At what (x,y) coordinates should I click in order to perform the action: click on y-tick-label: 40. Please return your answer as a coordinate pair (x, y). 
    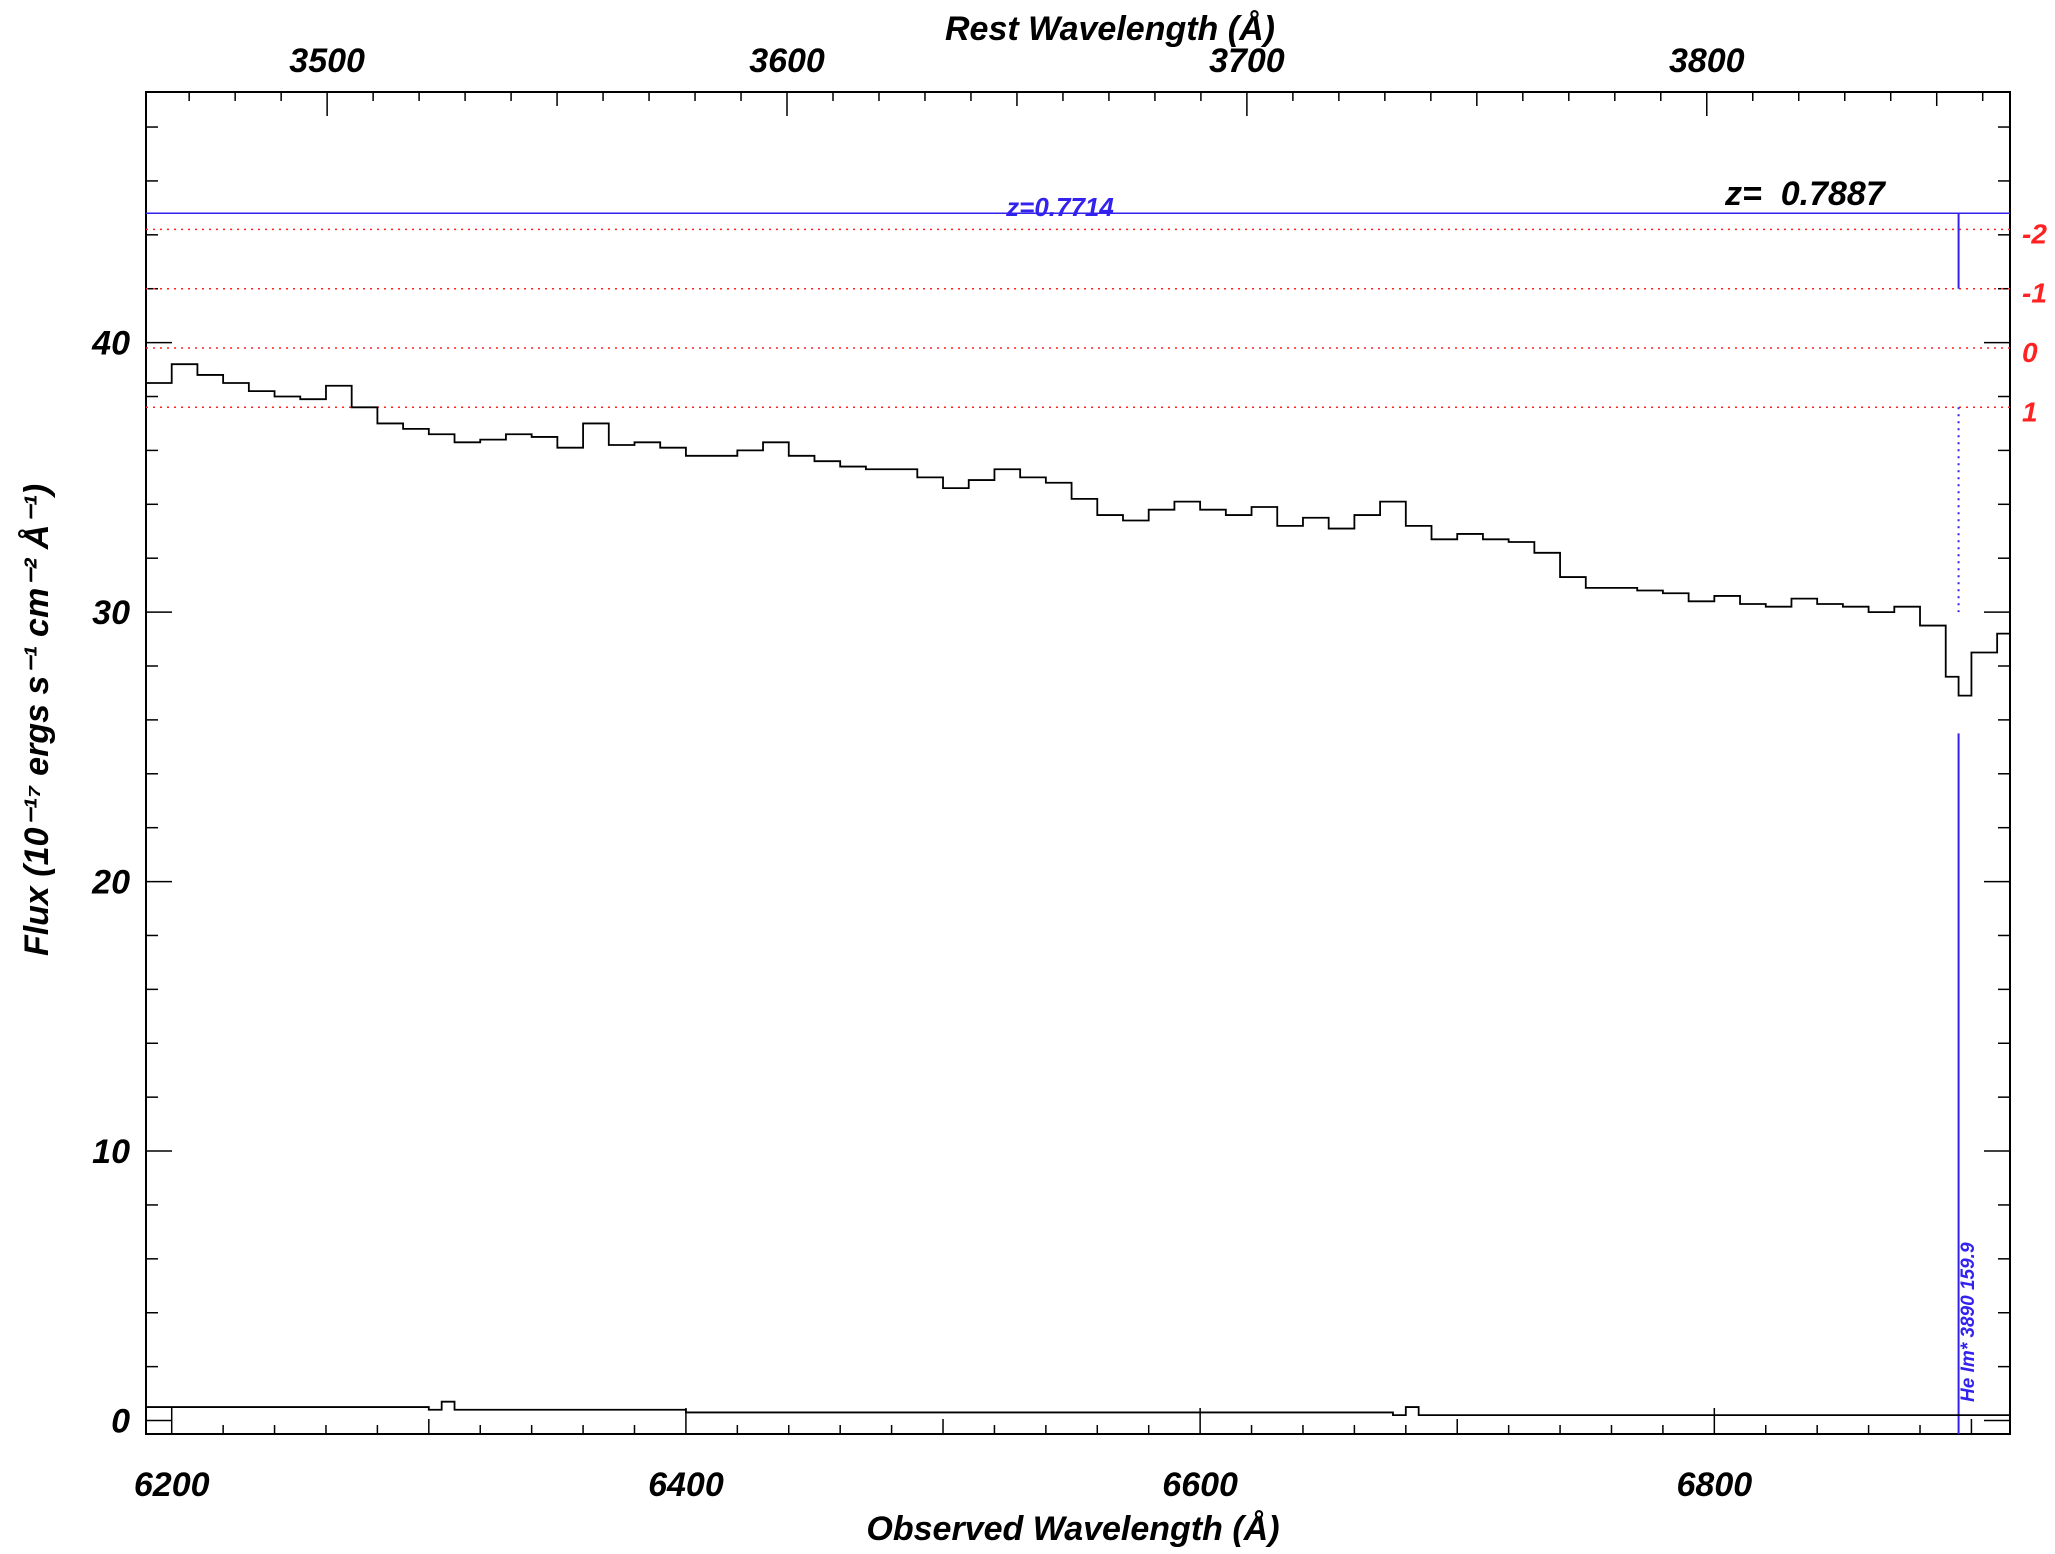
    Looking at the image, I should click on (110, 344).